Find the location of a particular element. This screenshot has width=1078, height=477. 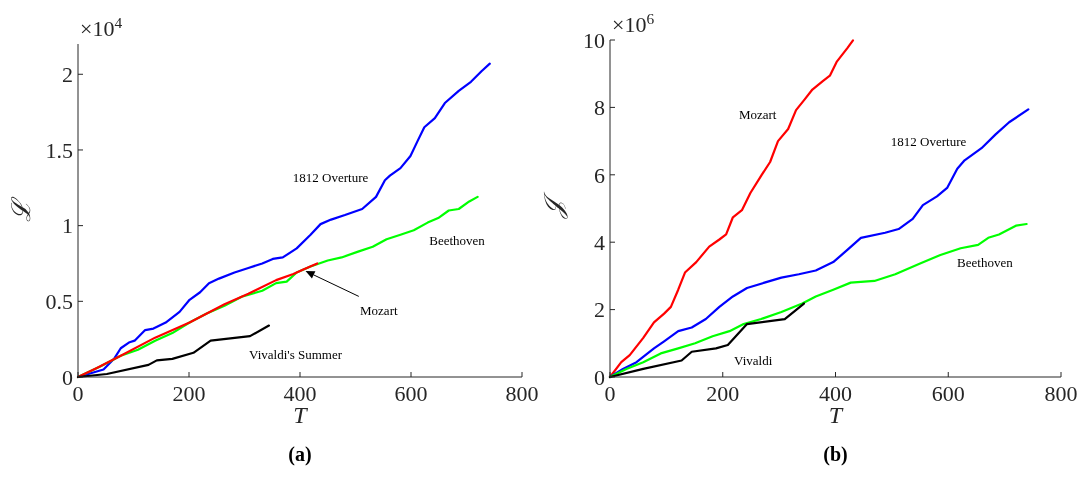

series-label: Vivaldi is located at coordinates (753, 360).